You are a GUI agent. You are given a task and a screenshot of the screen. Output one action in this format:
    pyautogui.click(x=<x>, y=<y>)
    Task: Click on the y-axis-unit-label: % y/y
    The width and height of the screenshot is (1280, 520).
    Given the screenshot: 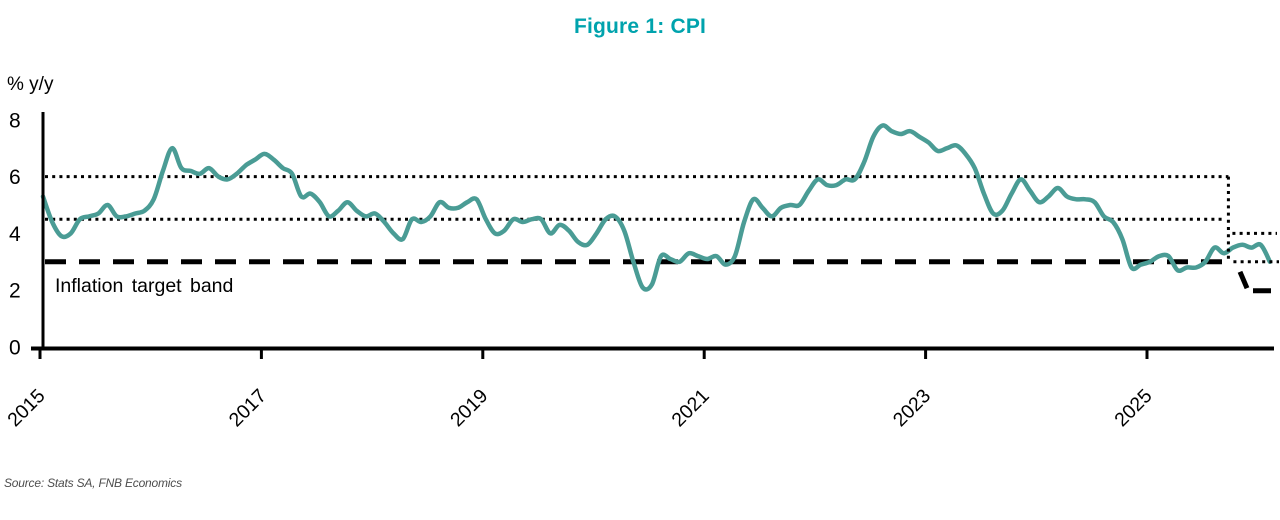 What is the action you would take?
    pyautogui.click(x=30, y=84)
    